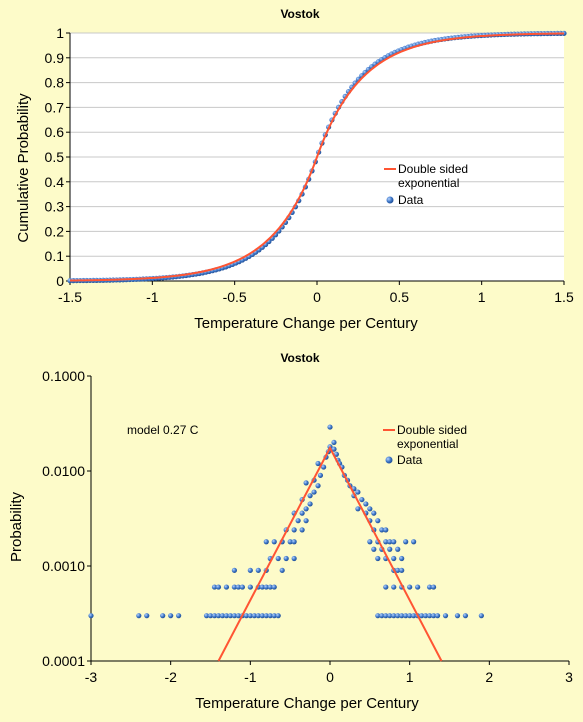  I want to click on cdf-y-tick-label: 0.9, so click(55, 58).